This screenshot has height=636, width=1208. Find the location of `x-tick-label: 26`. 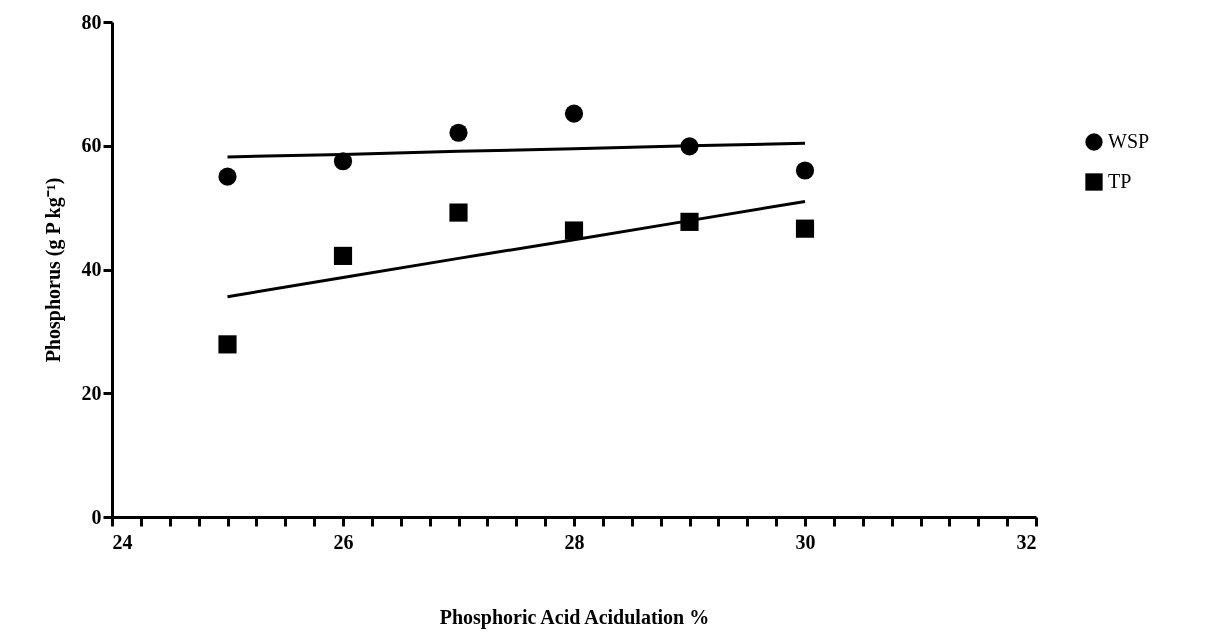

x-tick-label: 26 is located at coordinates (343, 541).